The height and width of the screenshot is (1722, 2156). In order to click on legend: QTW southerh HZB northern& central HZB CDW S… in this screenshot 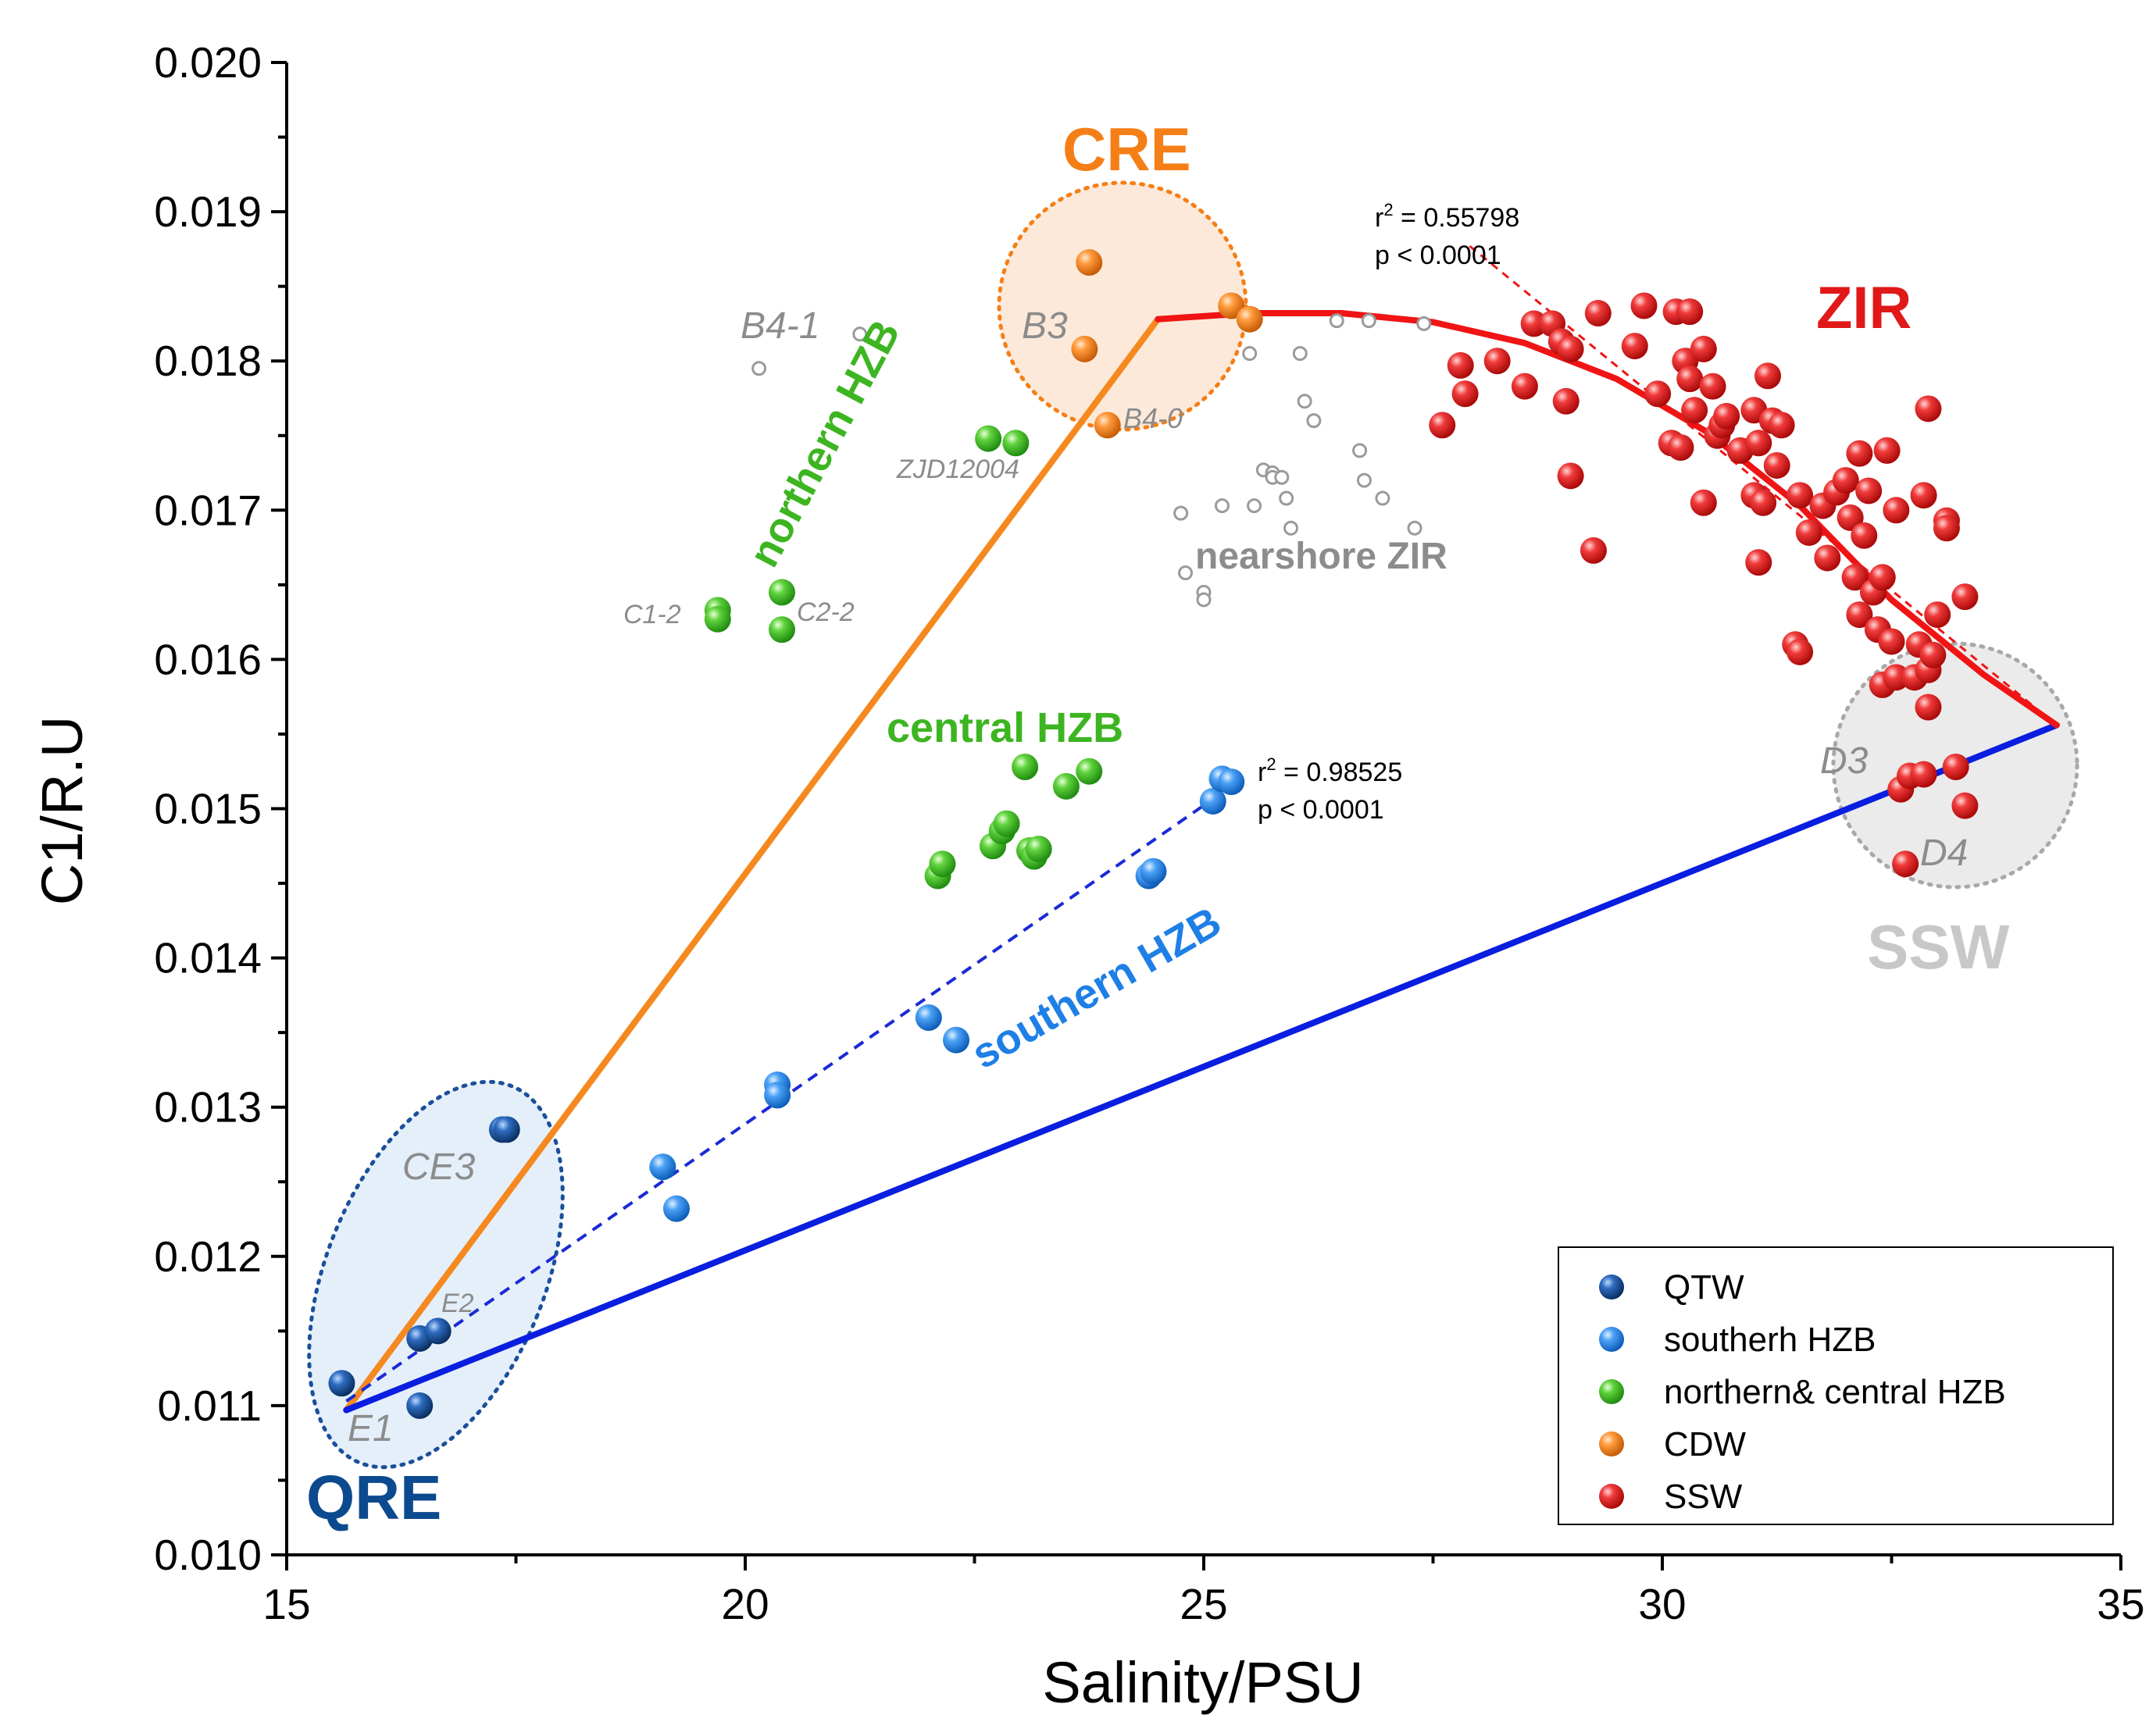, I will do `click(1836, 1385)`.